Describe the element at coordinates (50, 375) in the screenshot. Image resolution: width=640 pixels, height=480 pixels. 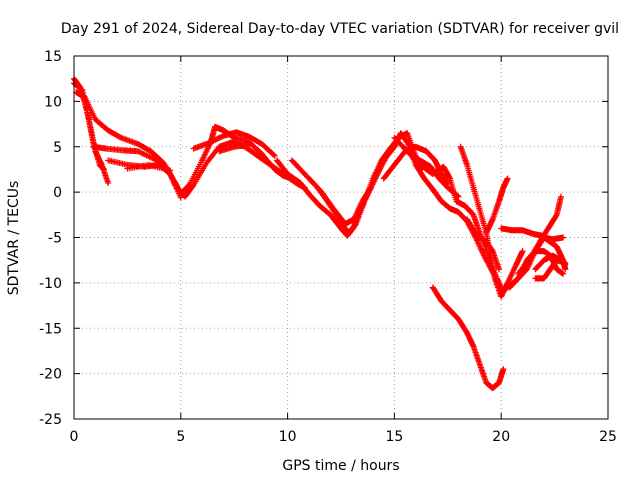
I see `y-tick-label: -20` at that location.